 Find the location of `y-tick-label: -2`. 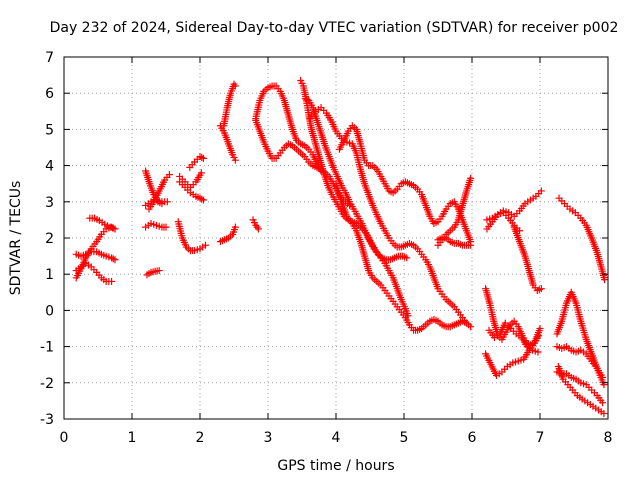

y-tick-label: -2 is located at coordinates (47, 384).